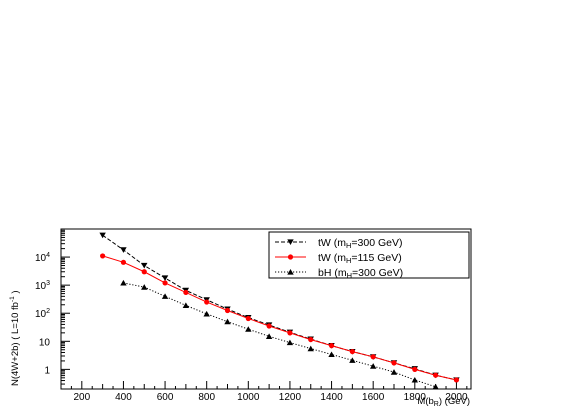  Describe the element at coordinates (360, 243) in the screenshot. I see `legend-label: tW (mH=300 GeV)` at that location.